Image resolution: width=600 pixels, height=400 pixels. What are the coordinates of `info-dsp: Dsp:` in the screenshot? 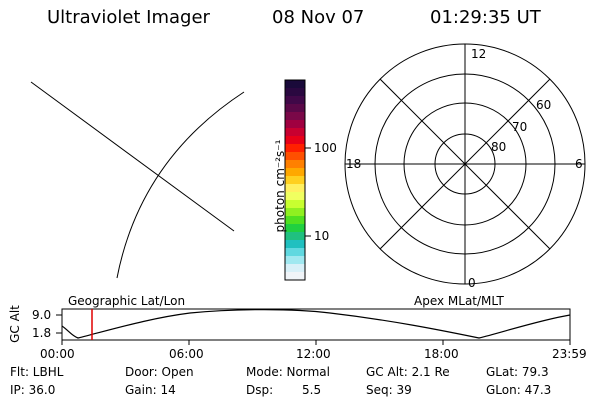 It's located at (260, 390).